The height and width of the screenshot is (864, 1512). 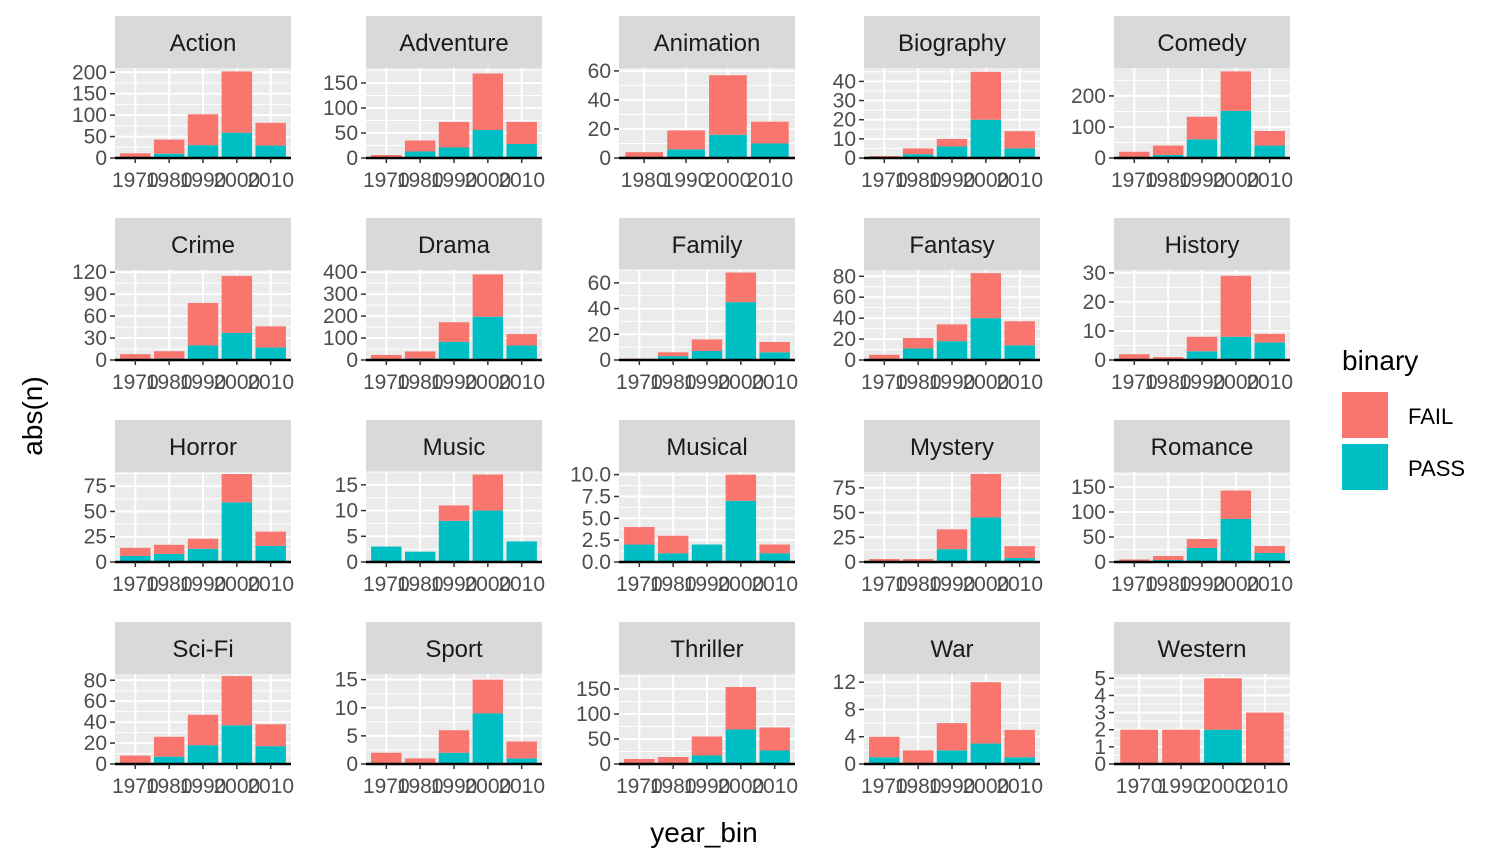 What do you see at coordinates (844, 101) in the screenshot?
I see `y-tick-label: 30` at bounding box center [844, 101].